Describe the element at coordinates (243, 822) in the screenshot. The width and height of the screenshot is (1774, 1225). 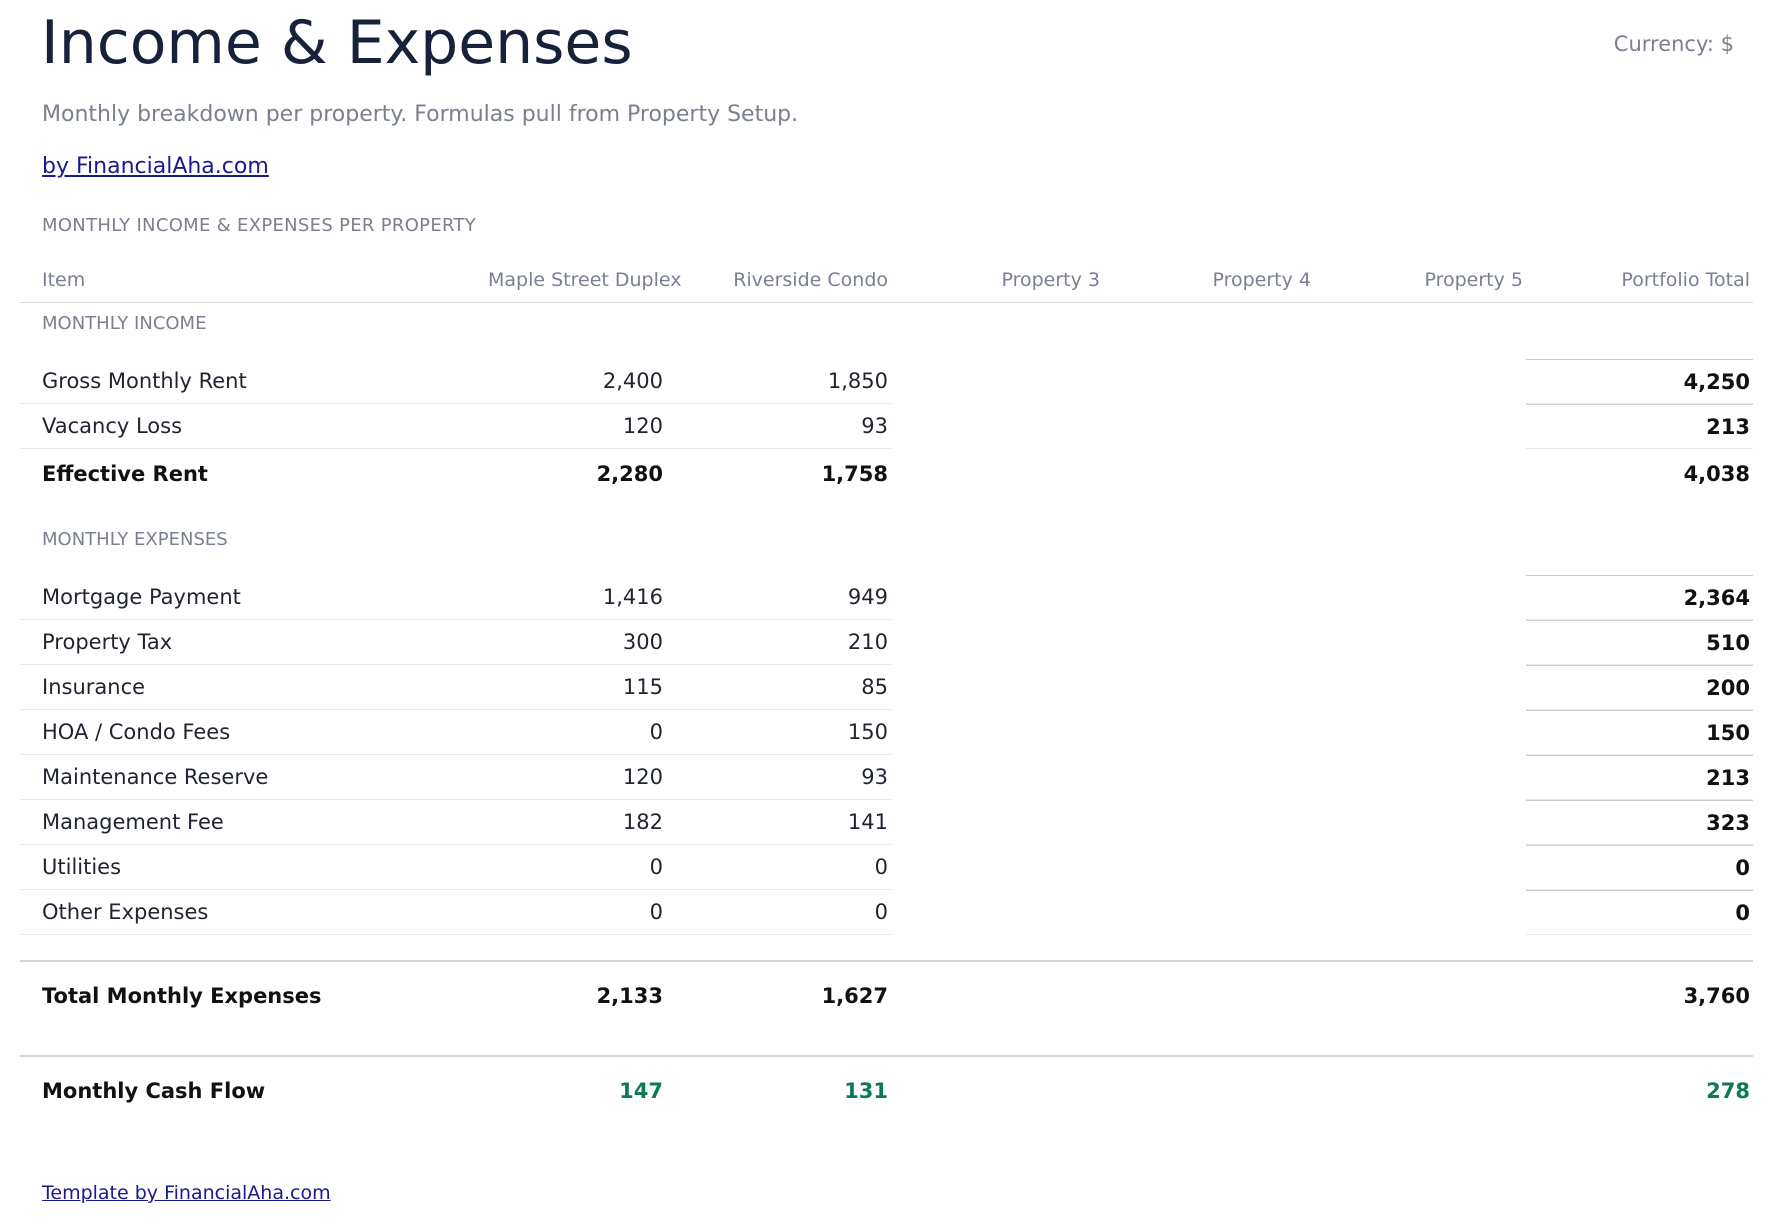
I see `row-label: Management Fee` at that location.